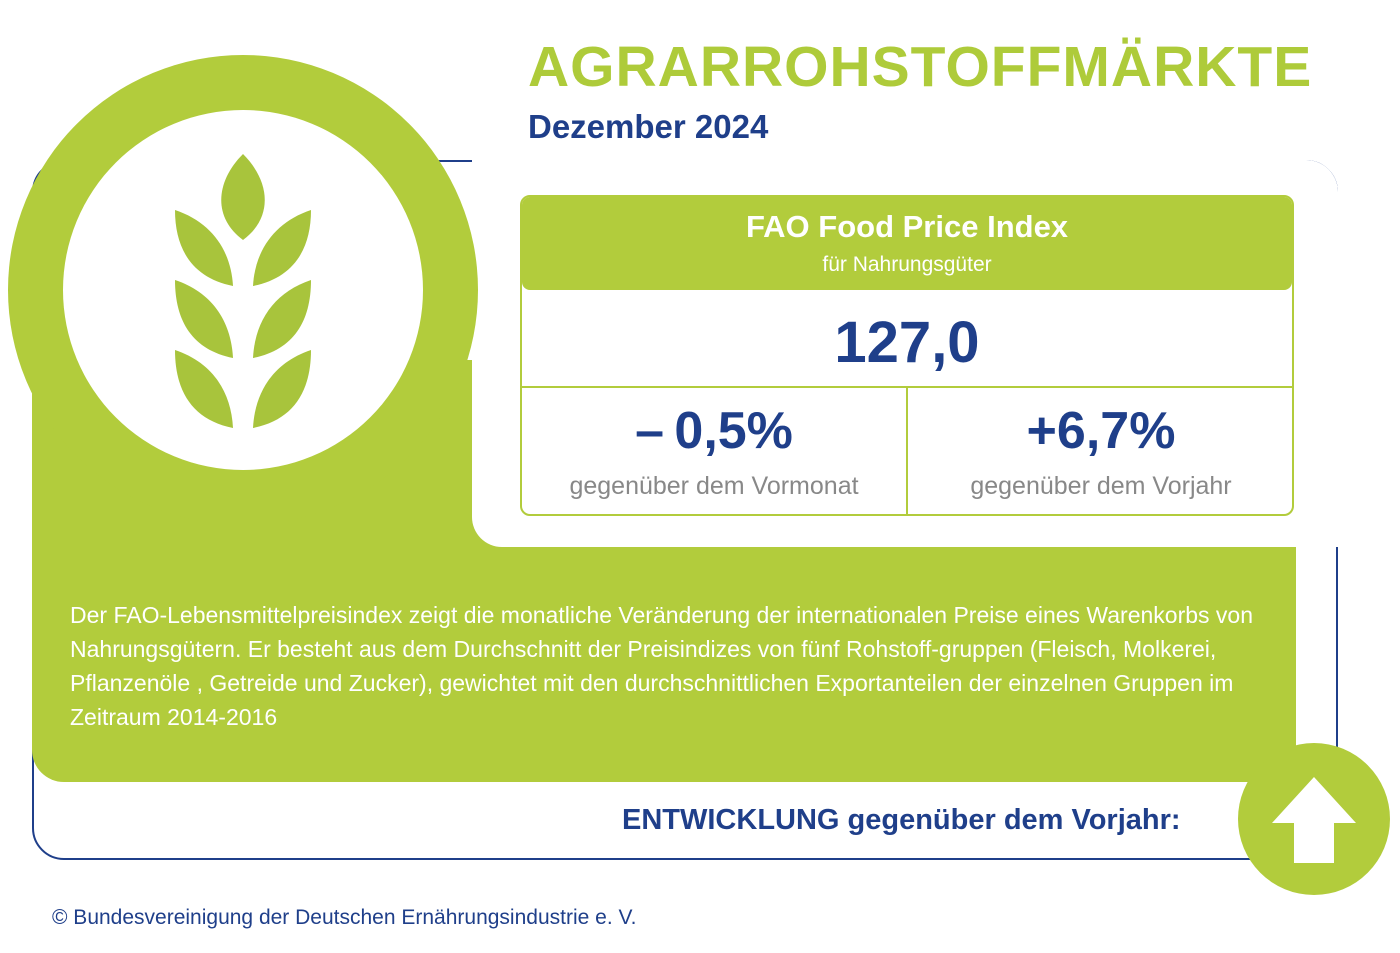 The width and height of the screenshot is (1400, 953). What do you see at coordinates (1101, 486) in the screenshot?
I see `year-change-label: gegenüber dem Vorjahr` at bounding box center [1101, 486].